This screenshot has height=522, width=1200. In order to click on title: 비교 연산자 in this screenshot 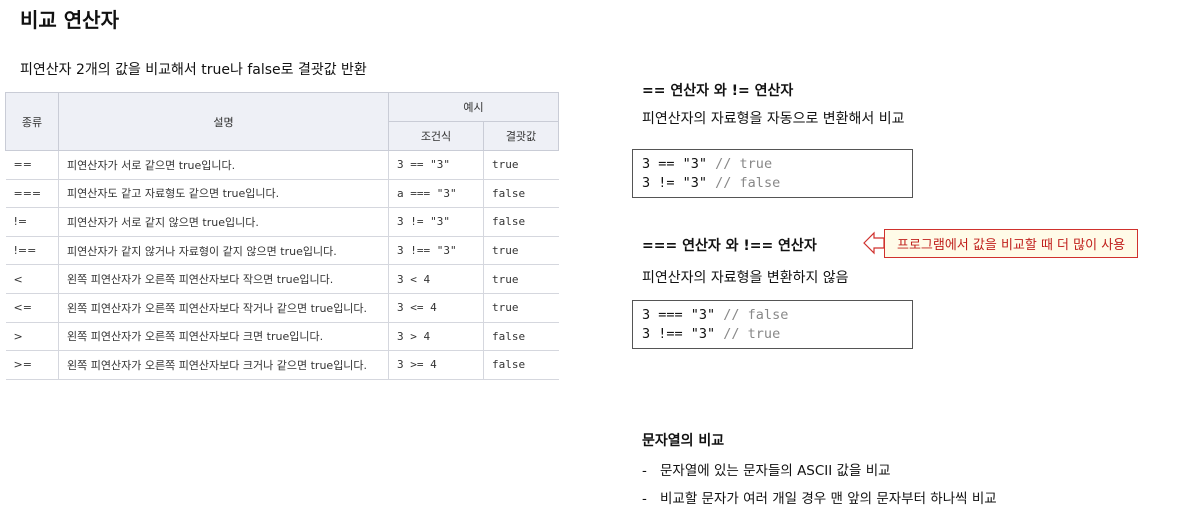, I will do `click(69, 20)`.